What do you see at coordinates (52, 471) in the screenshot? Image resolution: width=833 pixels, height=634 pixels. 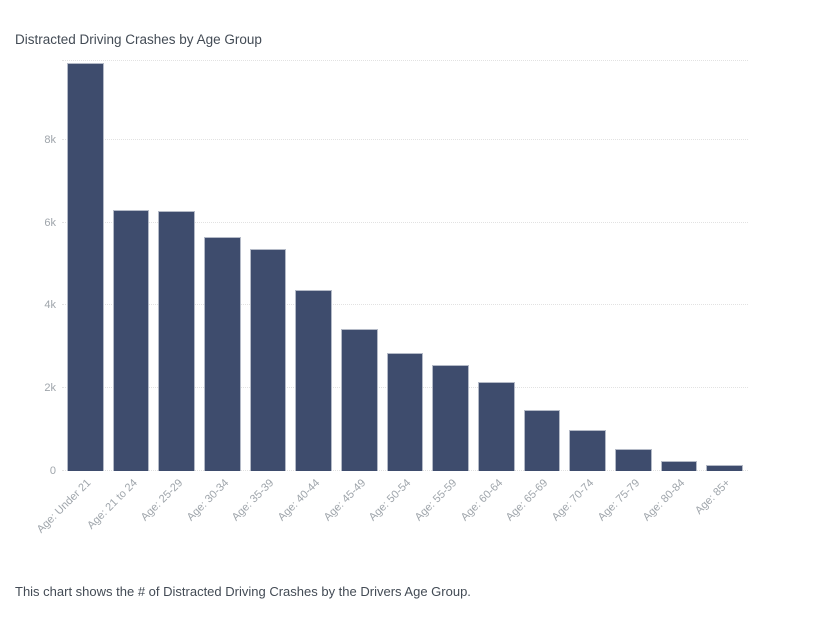 I see `y-tick-label: 0` at bounding box center [52, 471].